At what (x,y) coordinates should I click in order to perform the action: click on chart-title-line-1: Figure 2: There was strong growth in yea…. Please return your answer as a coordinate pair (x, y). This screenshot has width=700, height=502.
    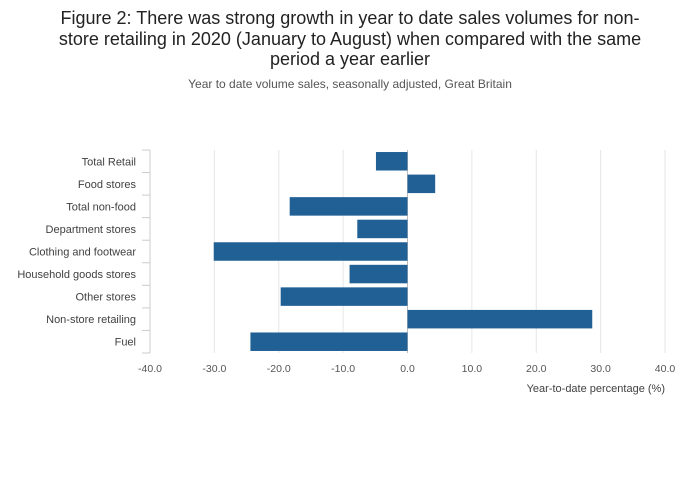
    Looking at the image, I should click on (350, 18).